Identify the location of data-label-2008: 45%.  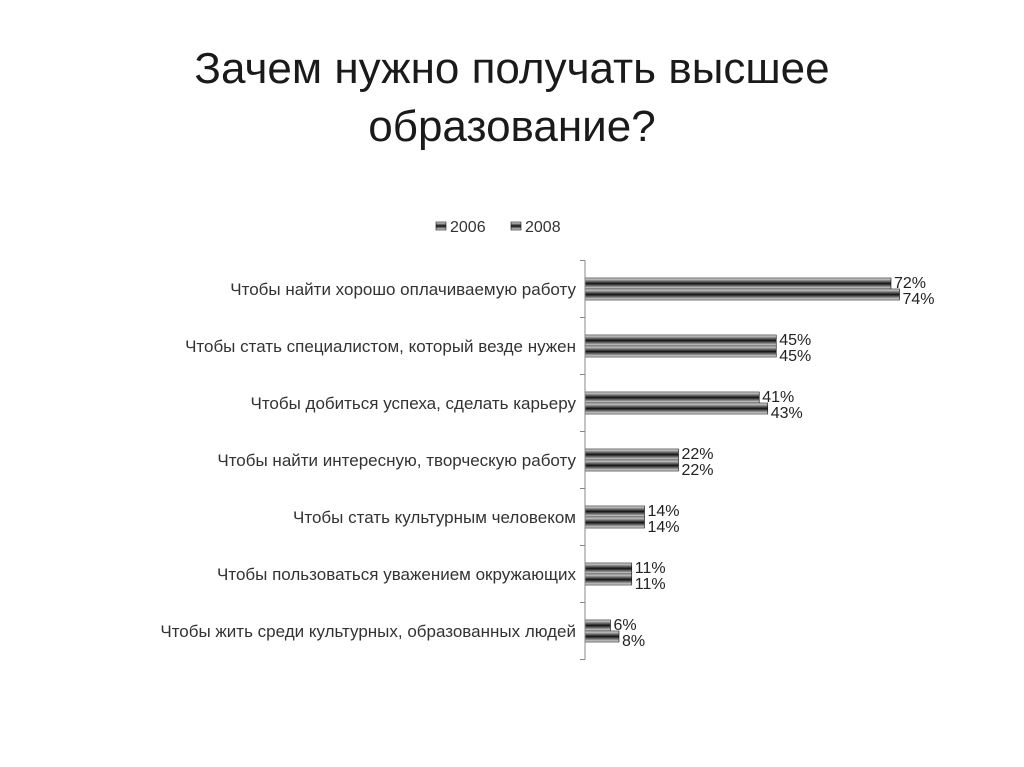
(795, 356).